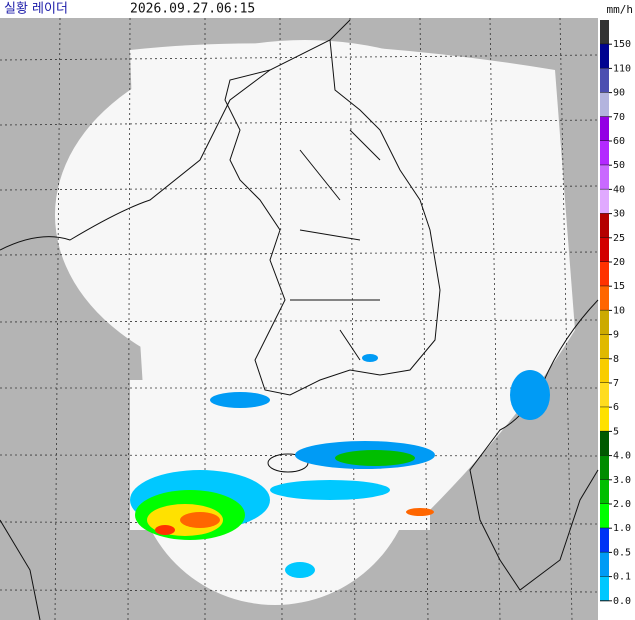 This screenshot has height=620, width=635. I want to click on legend-label: 25, so click(619, 238).